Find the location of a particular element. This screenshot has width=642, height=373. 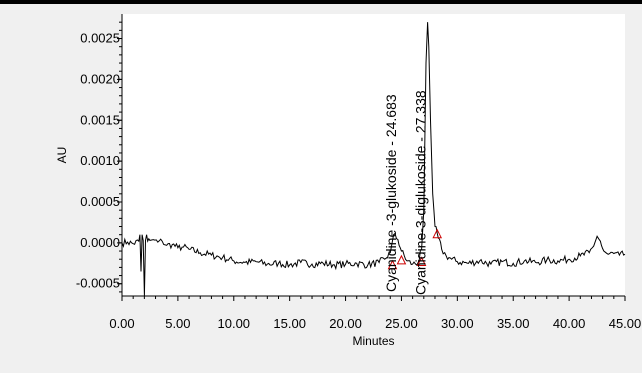

top-border is located at coordinates (321, 2).